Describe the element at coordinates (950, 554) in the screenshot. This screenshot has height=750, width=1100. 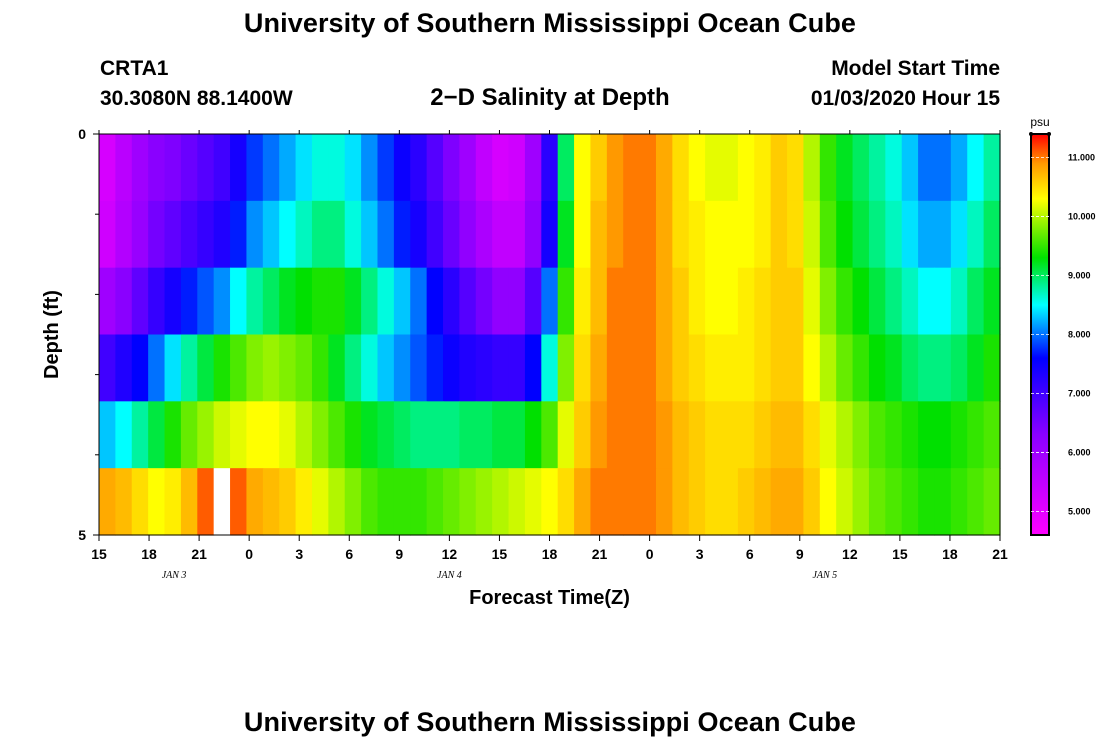
I see `x-tick-label: 18` at that location.